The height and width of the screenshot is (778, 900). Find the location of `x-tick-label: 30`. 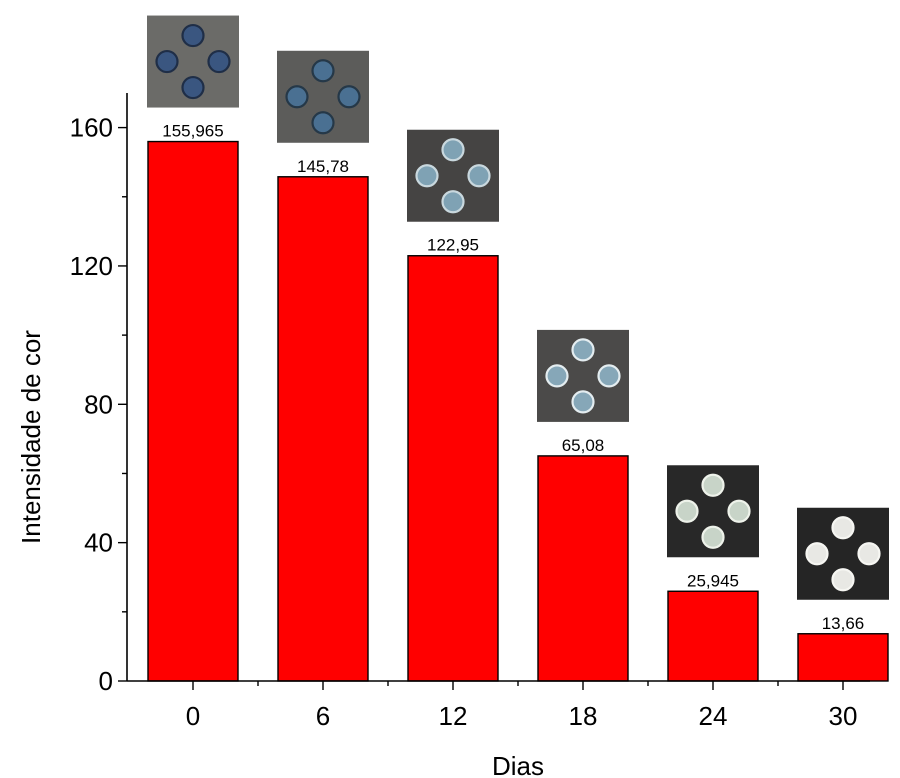

x-tick-label: 30 is located at coordinates (843, 716).